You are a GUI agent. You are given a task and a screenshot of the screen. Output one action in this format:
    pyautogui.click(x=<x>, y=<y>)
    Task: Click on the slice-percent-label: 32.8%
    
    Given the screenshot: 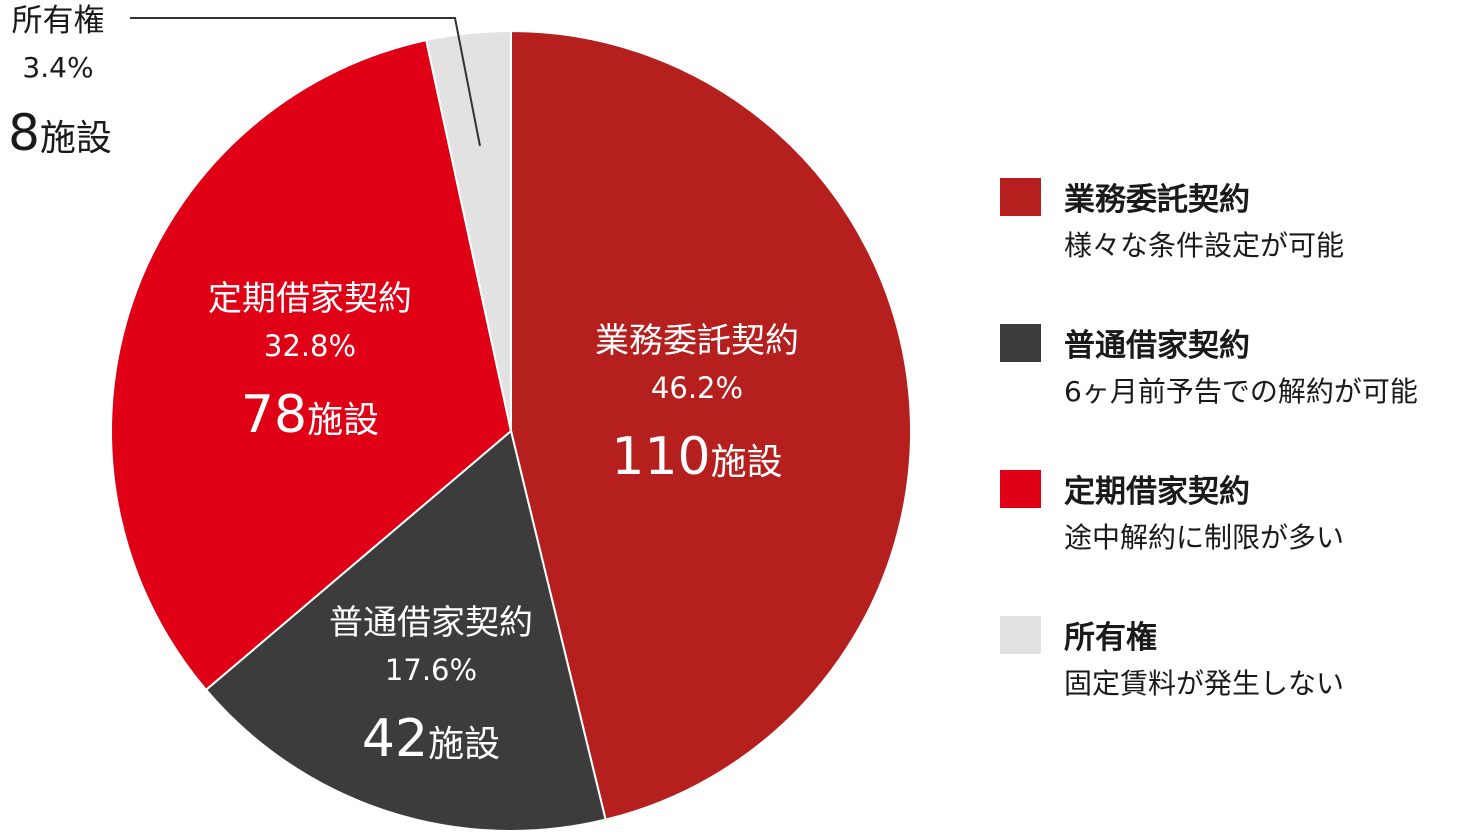 What is the action you would take?
    pyautogui.click(x=310, y=346)
    